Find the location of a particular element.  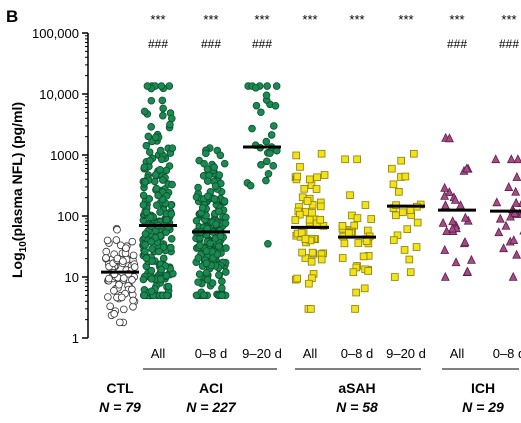

y-axis-label-suffix: (plasma NFL) (pg/ml) is located at coordinates (17, 171).